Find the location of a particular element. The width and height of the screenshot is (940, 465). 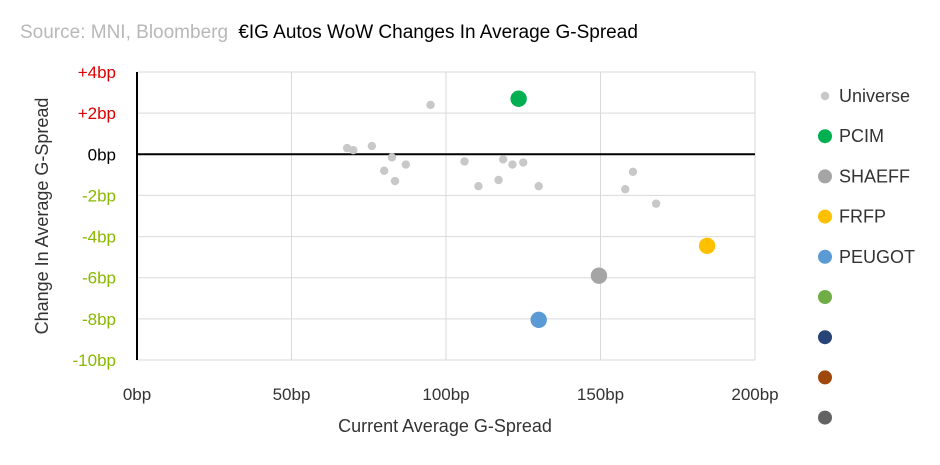

y-axis-label: Change In Average G-Spread is located at coordinates (42, 216).